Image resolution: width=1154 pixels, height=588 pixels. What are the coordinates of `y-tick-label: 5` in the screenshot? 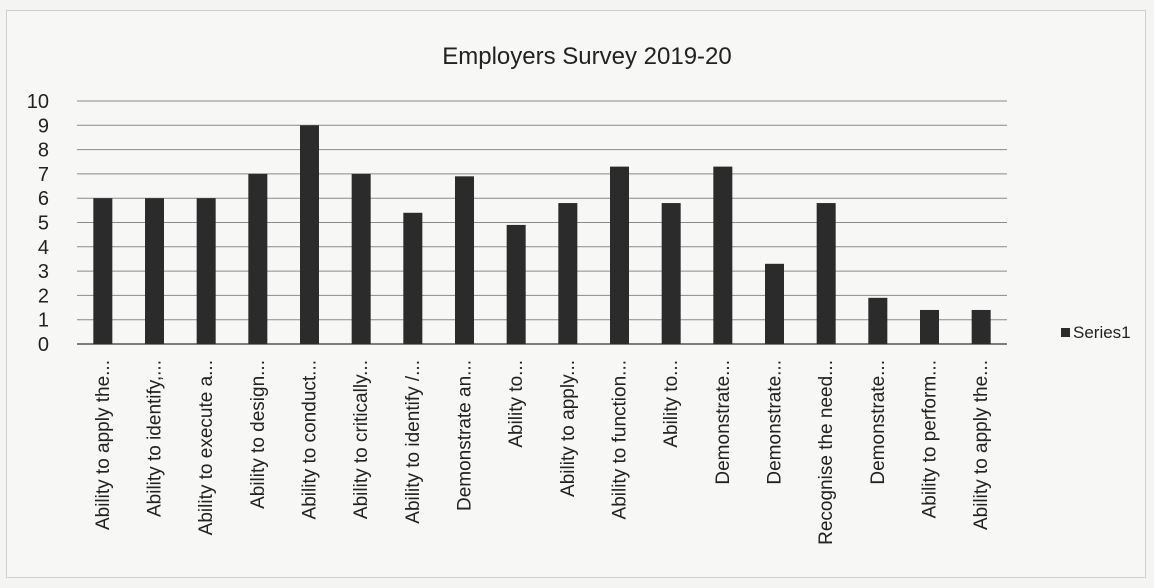 It's located at (43, 224).